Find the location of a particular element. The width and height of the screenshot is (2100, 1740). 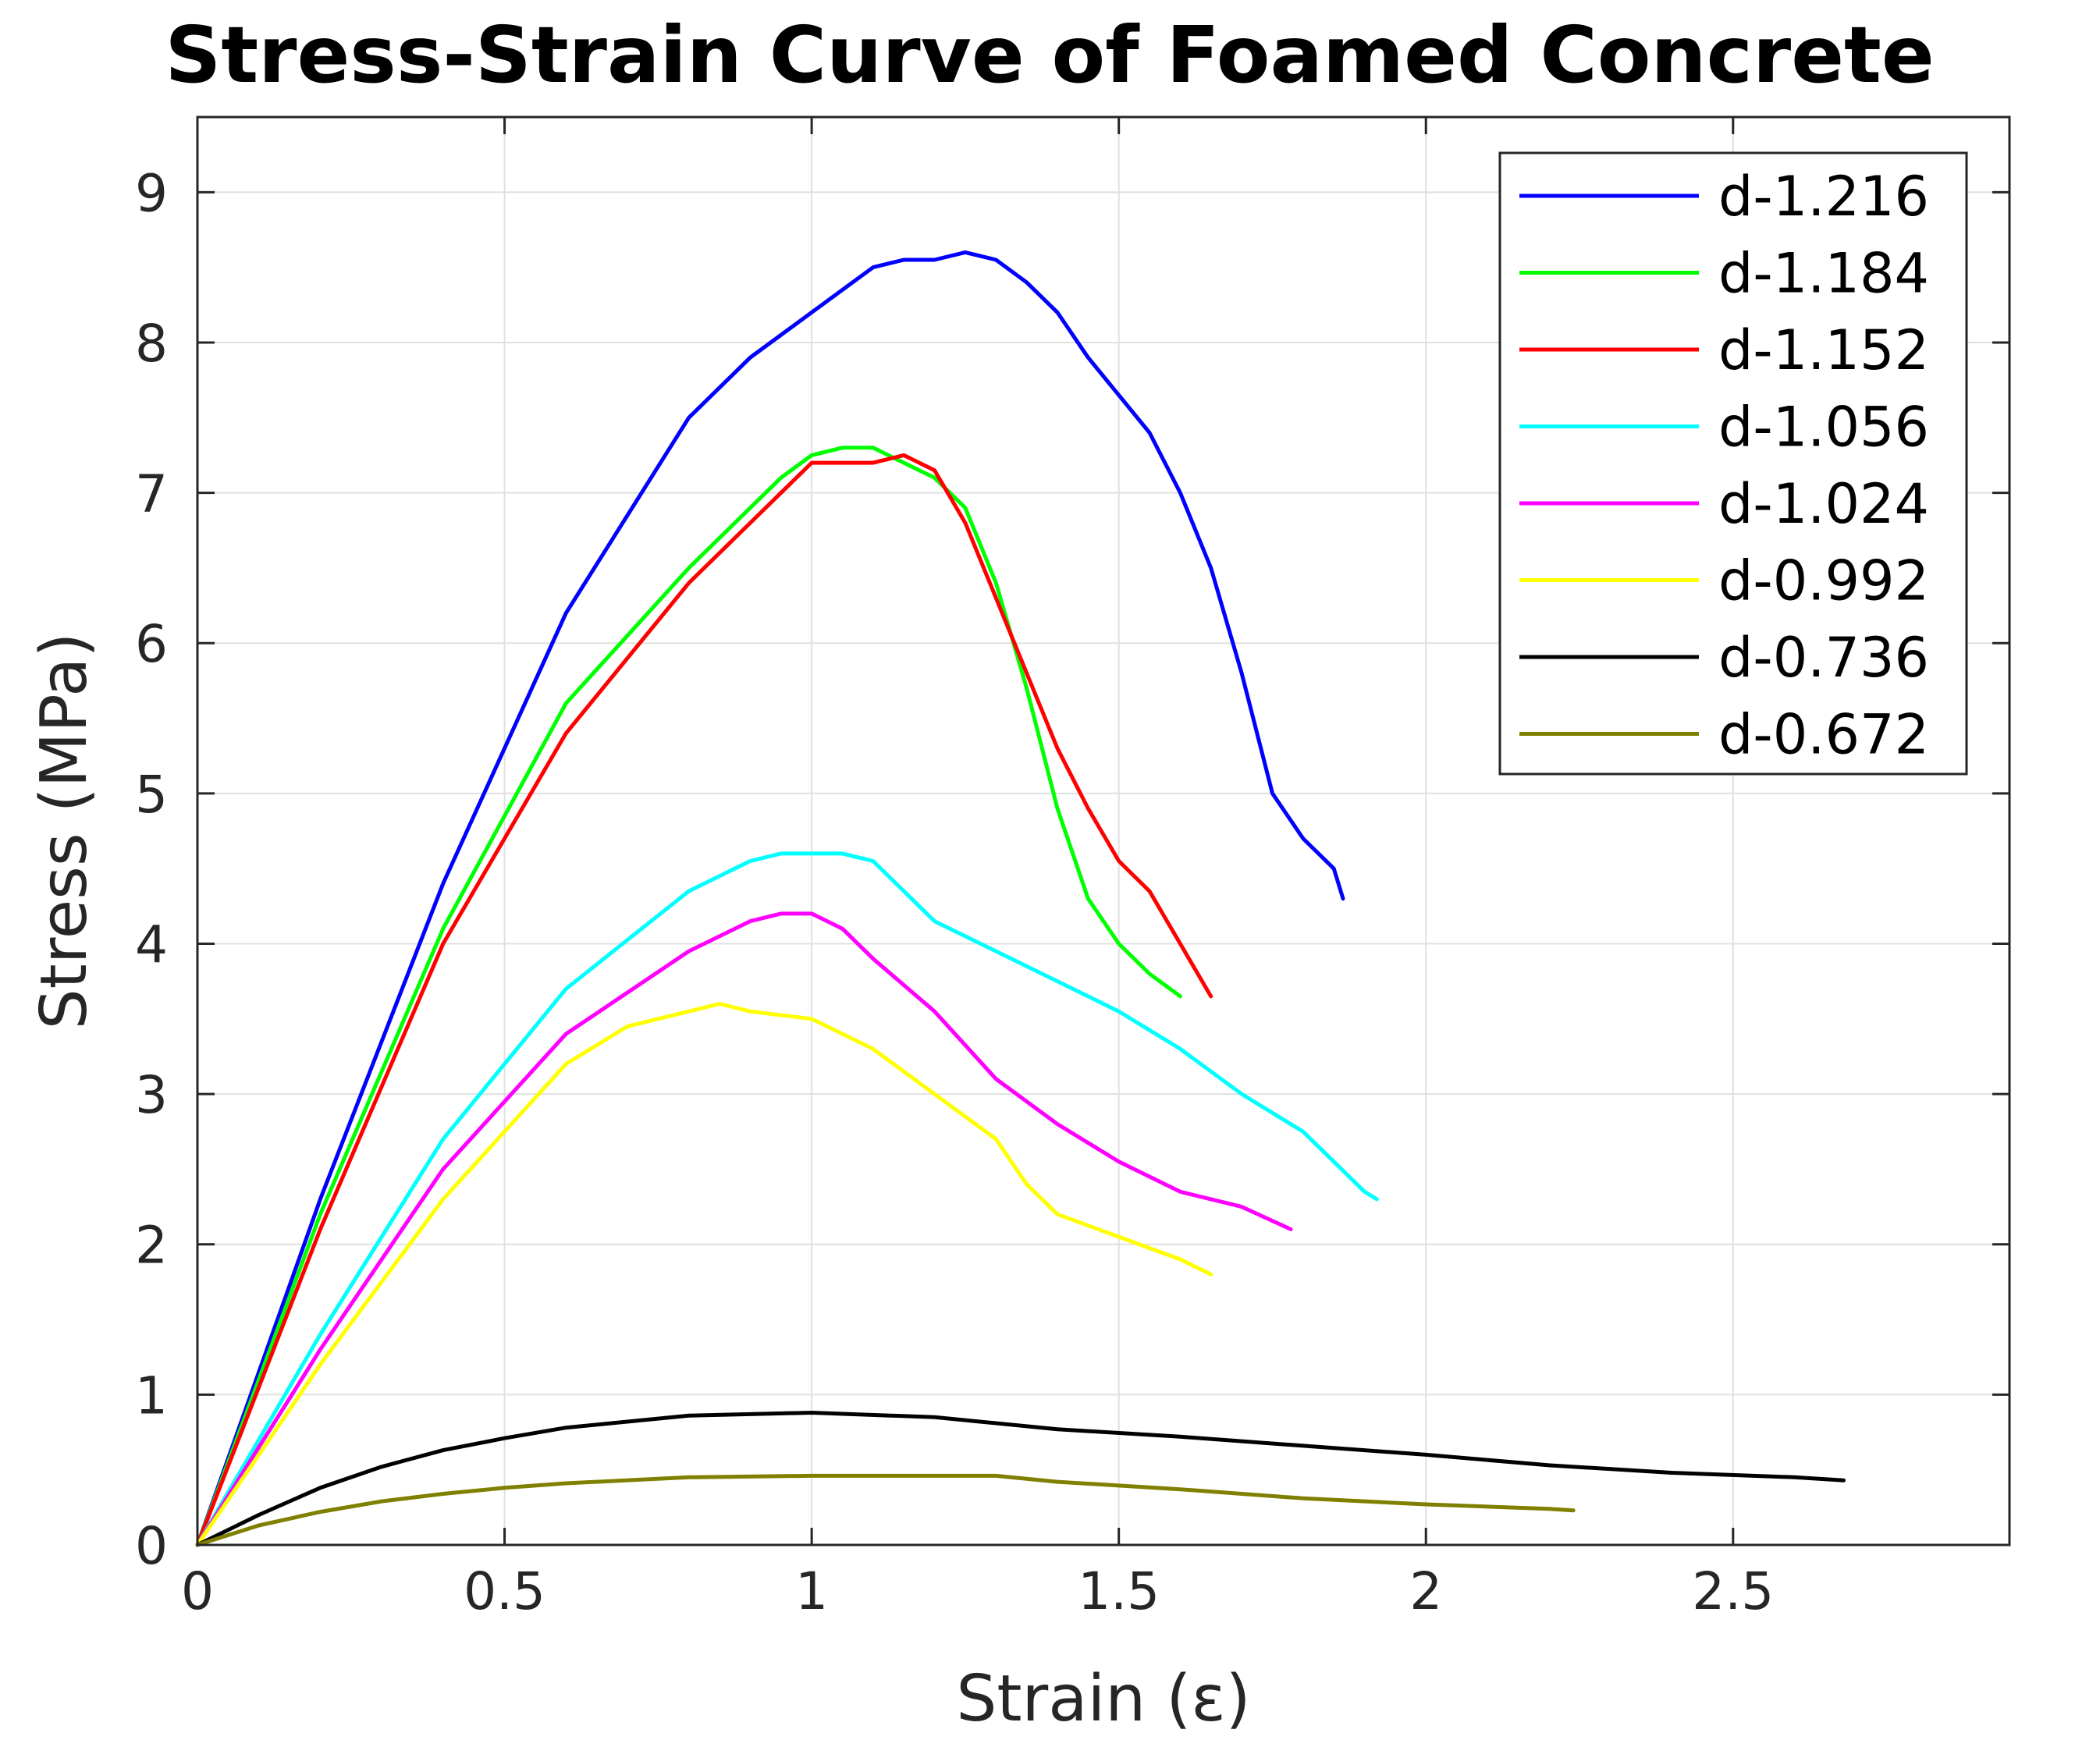

legend-box is located at coordinates (1733, 463).